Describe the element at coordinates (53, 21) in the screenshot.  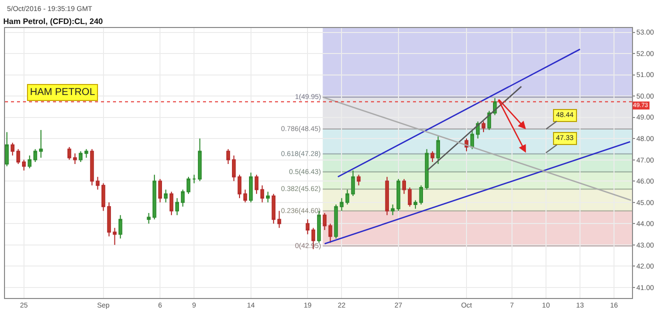
I see `chart-title: Ham Petrol, (CFD):CL, 240` at that location.